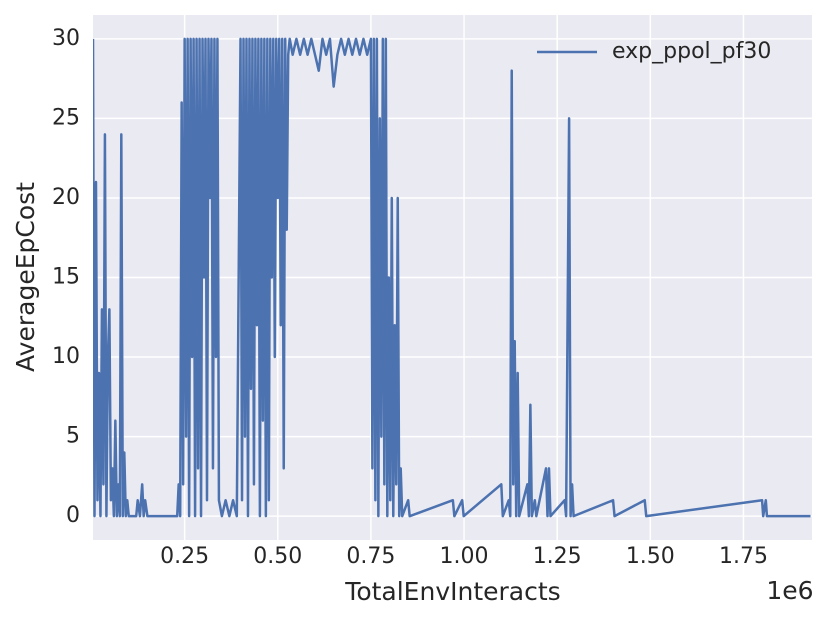 The width and height of the screenshot is (830, 623). Describe the element at coordinates (743, 556) in the screenshot. I see `x-tick-label: 1.75` at that location.